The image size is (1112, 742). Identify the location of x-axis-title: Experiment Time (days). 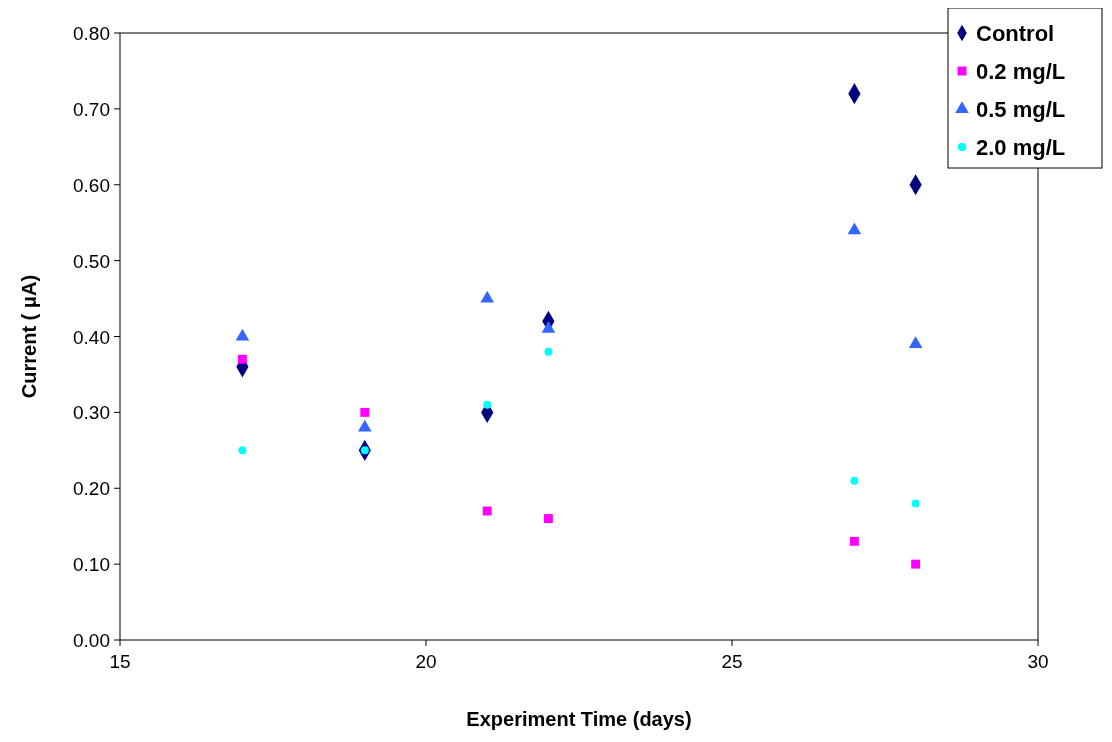
(579, 719).